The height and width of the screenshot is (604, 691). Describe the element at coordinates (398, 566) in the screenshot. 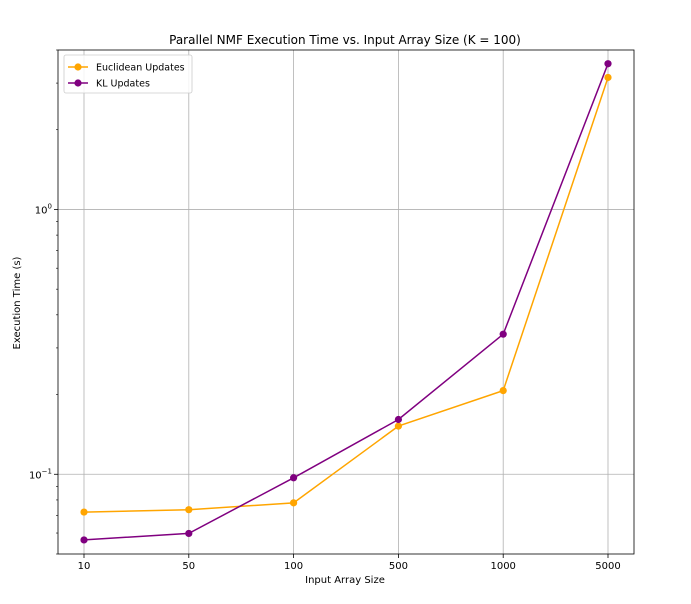

I see `x-tick-label: 500` at that location.